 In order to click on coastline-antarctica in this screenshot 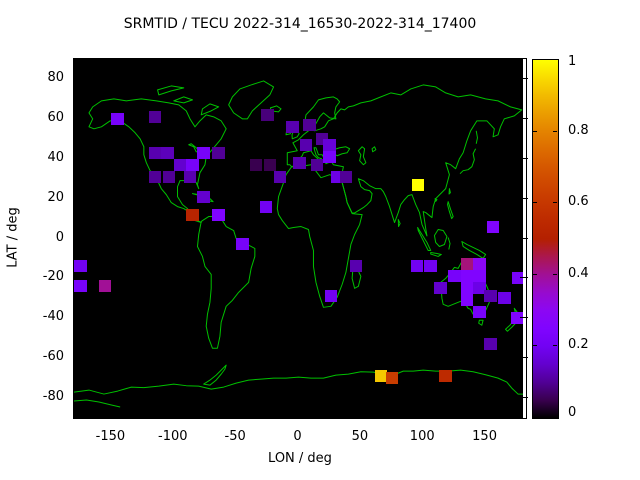, I will do `click(298, 386)`.